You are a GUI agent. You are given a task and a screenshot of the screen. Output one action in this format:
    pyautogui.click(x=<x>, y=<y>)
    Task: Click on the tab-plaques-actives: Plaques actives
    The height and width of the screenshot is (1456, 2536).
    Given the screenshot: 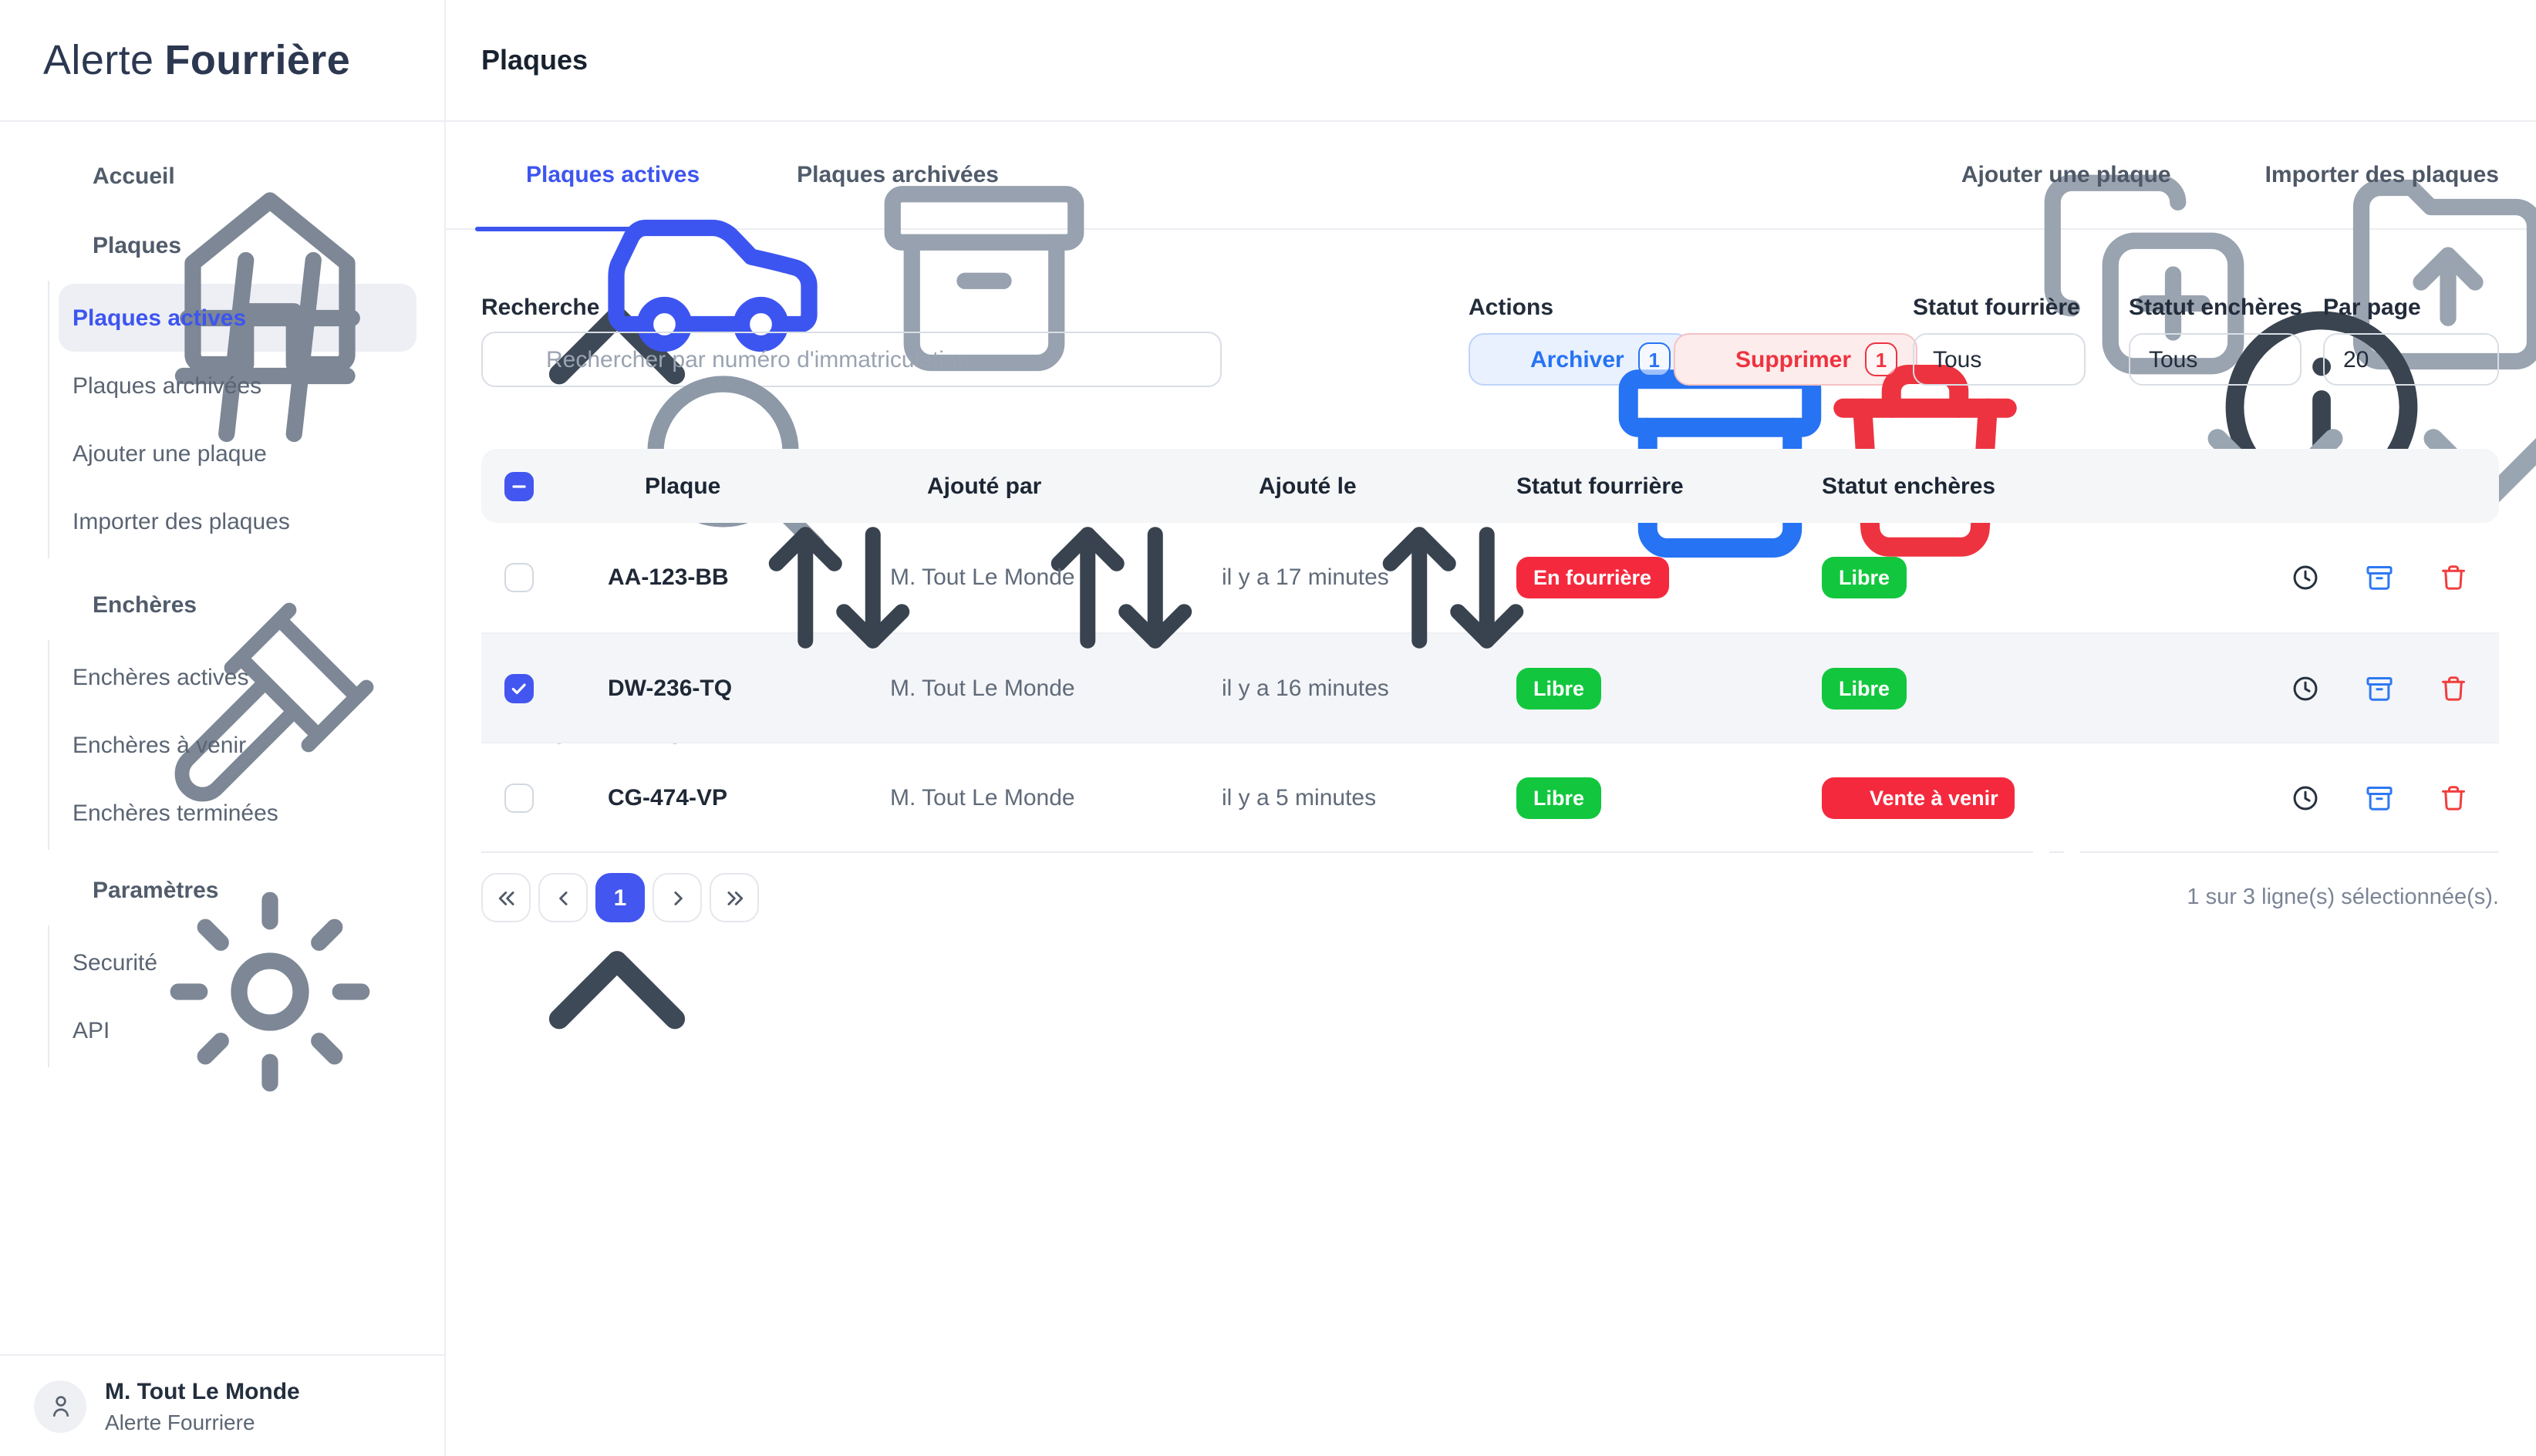 What is the action you would take?
    pyautogui.click(x=587, y=175)
    